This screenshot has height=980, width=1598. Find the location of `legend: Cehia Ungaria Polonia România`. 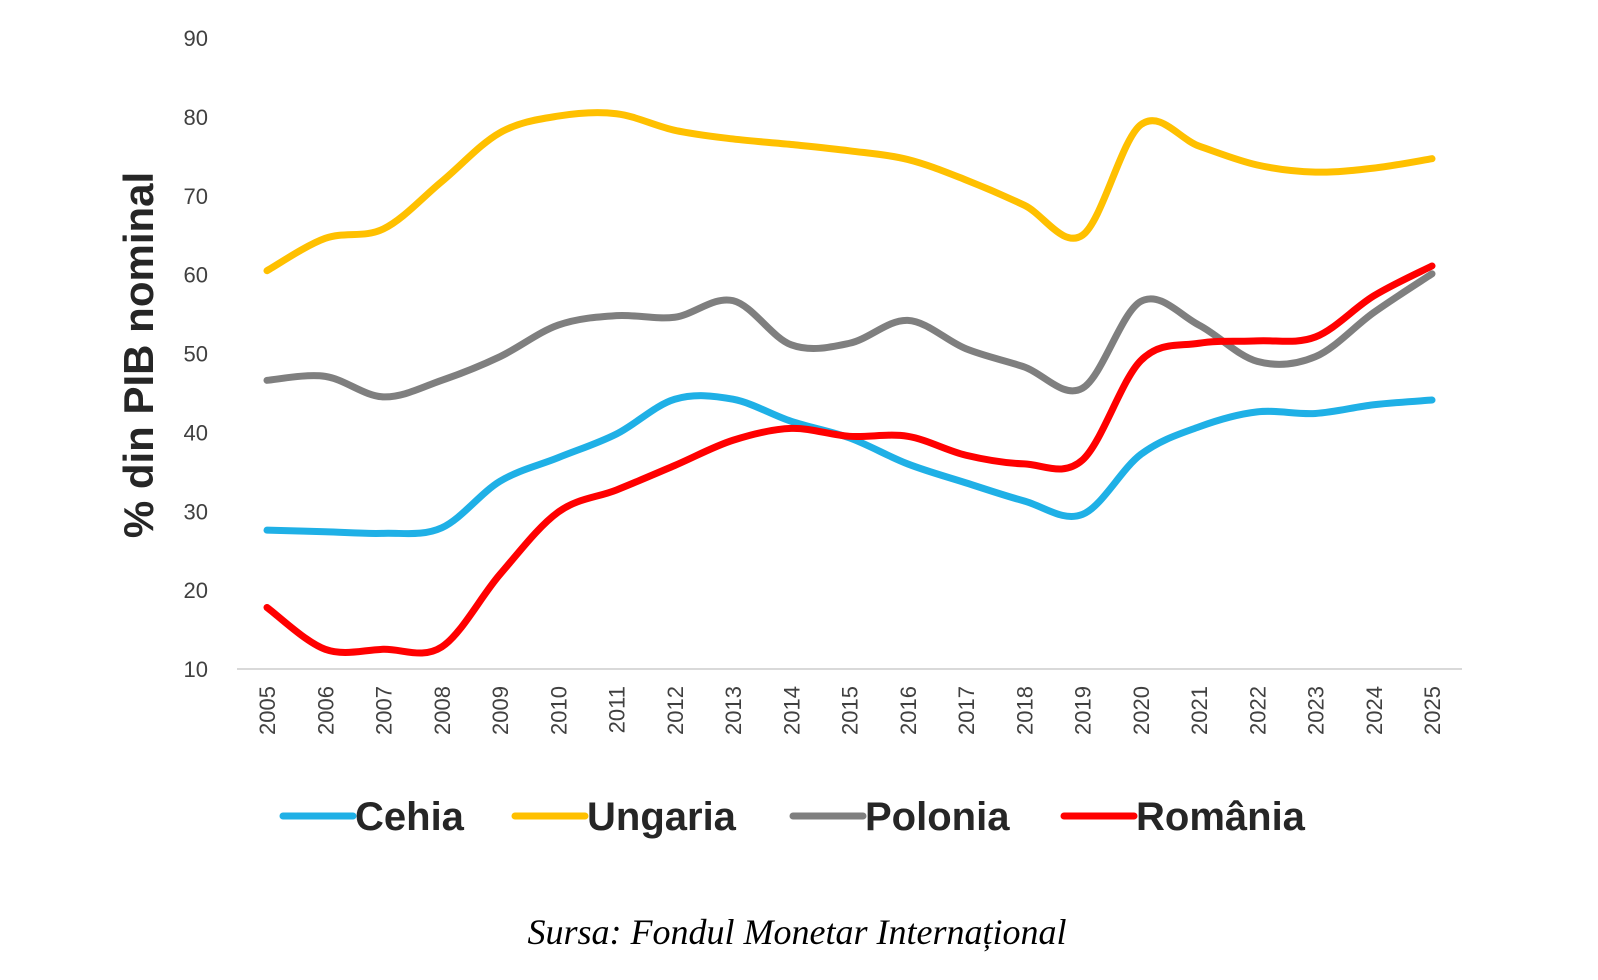

legend: Cehia Ungaria Polonia România is located at coordinates (792, 817).